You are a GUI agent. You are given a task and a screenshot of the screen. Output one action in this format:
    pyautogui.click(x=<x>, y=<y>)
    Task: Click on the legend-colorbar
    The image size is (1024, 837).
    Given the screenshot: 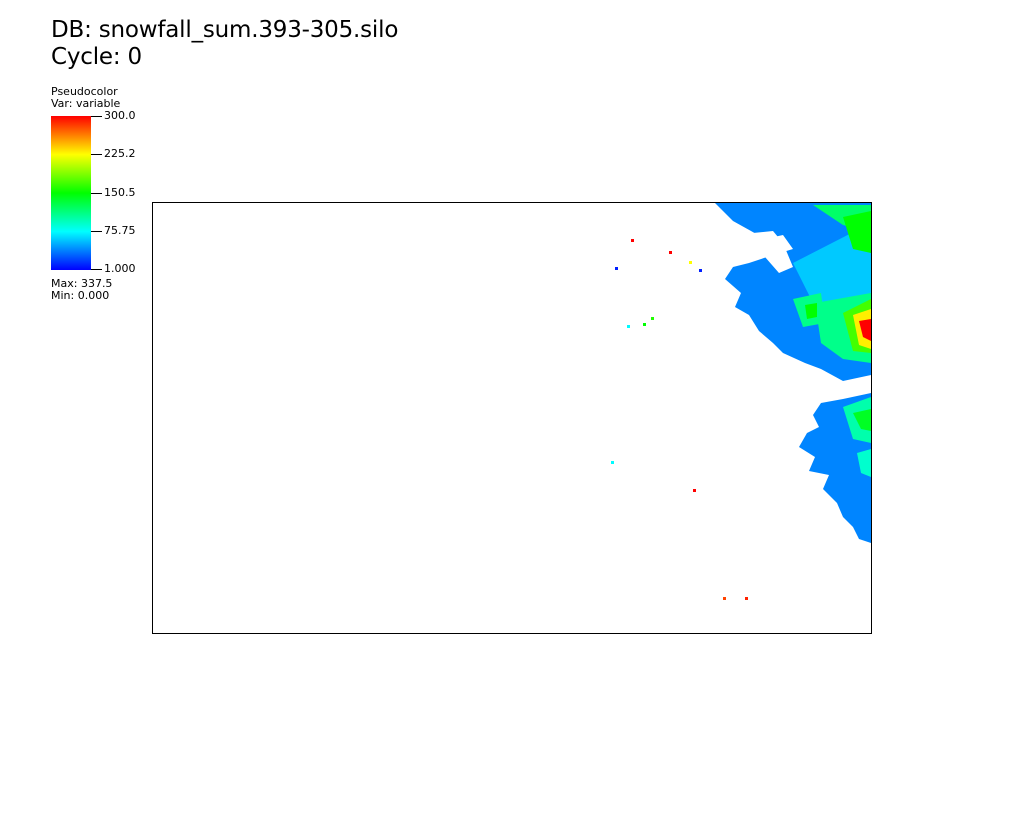 What is the action you would take?
    pyautogui.click(x=71, y=193)
    